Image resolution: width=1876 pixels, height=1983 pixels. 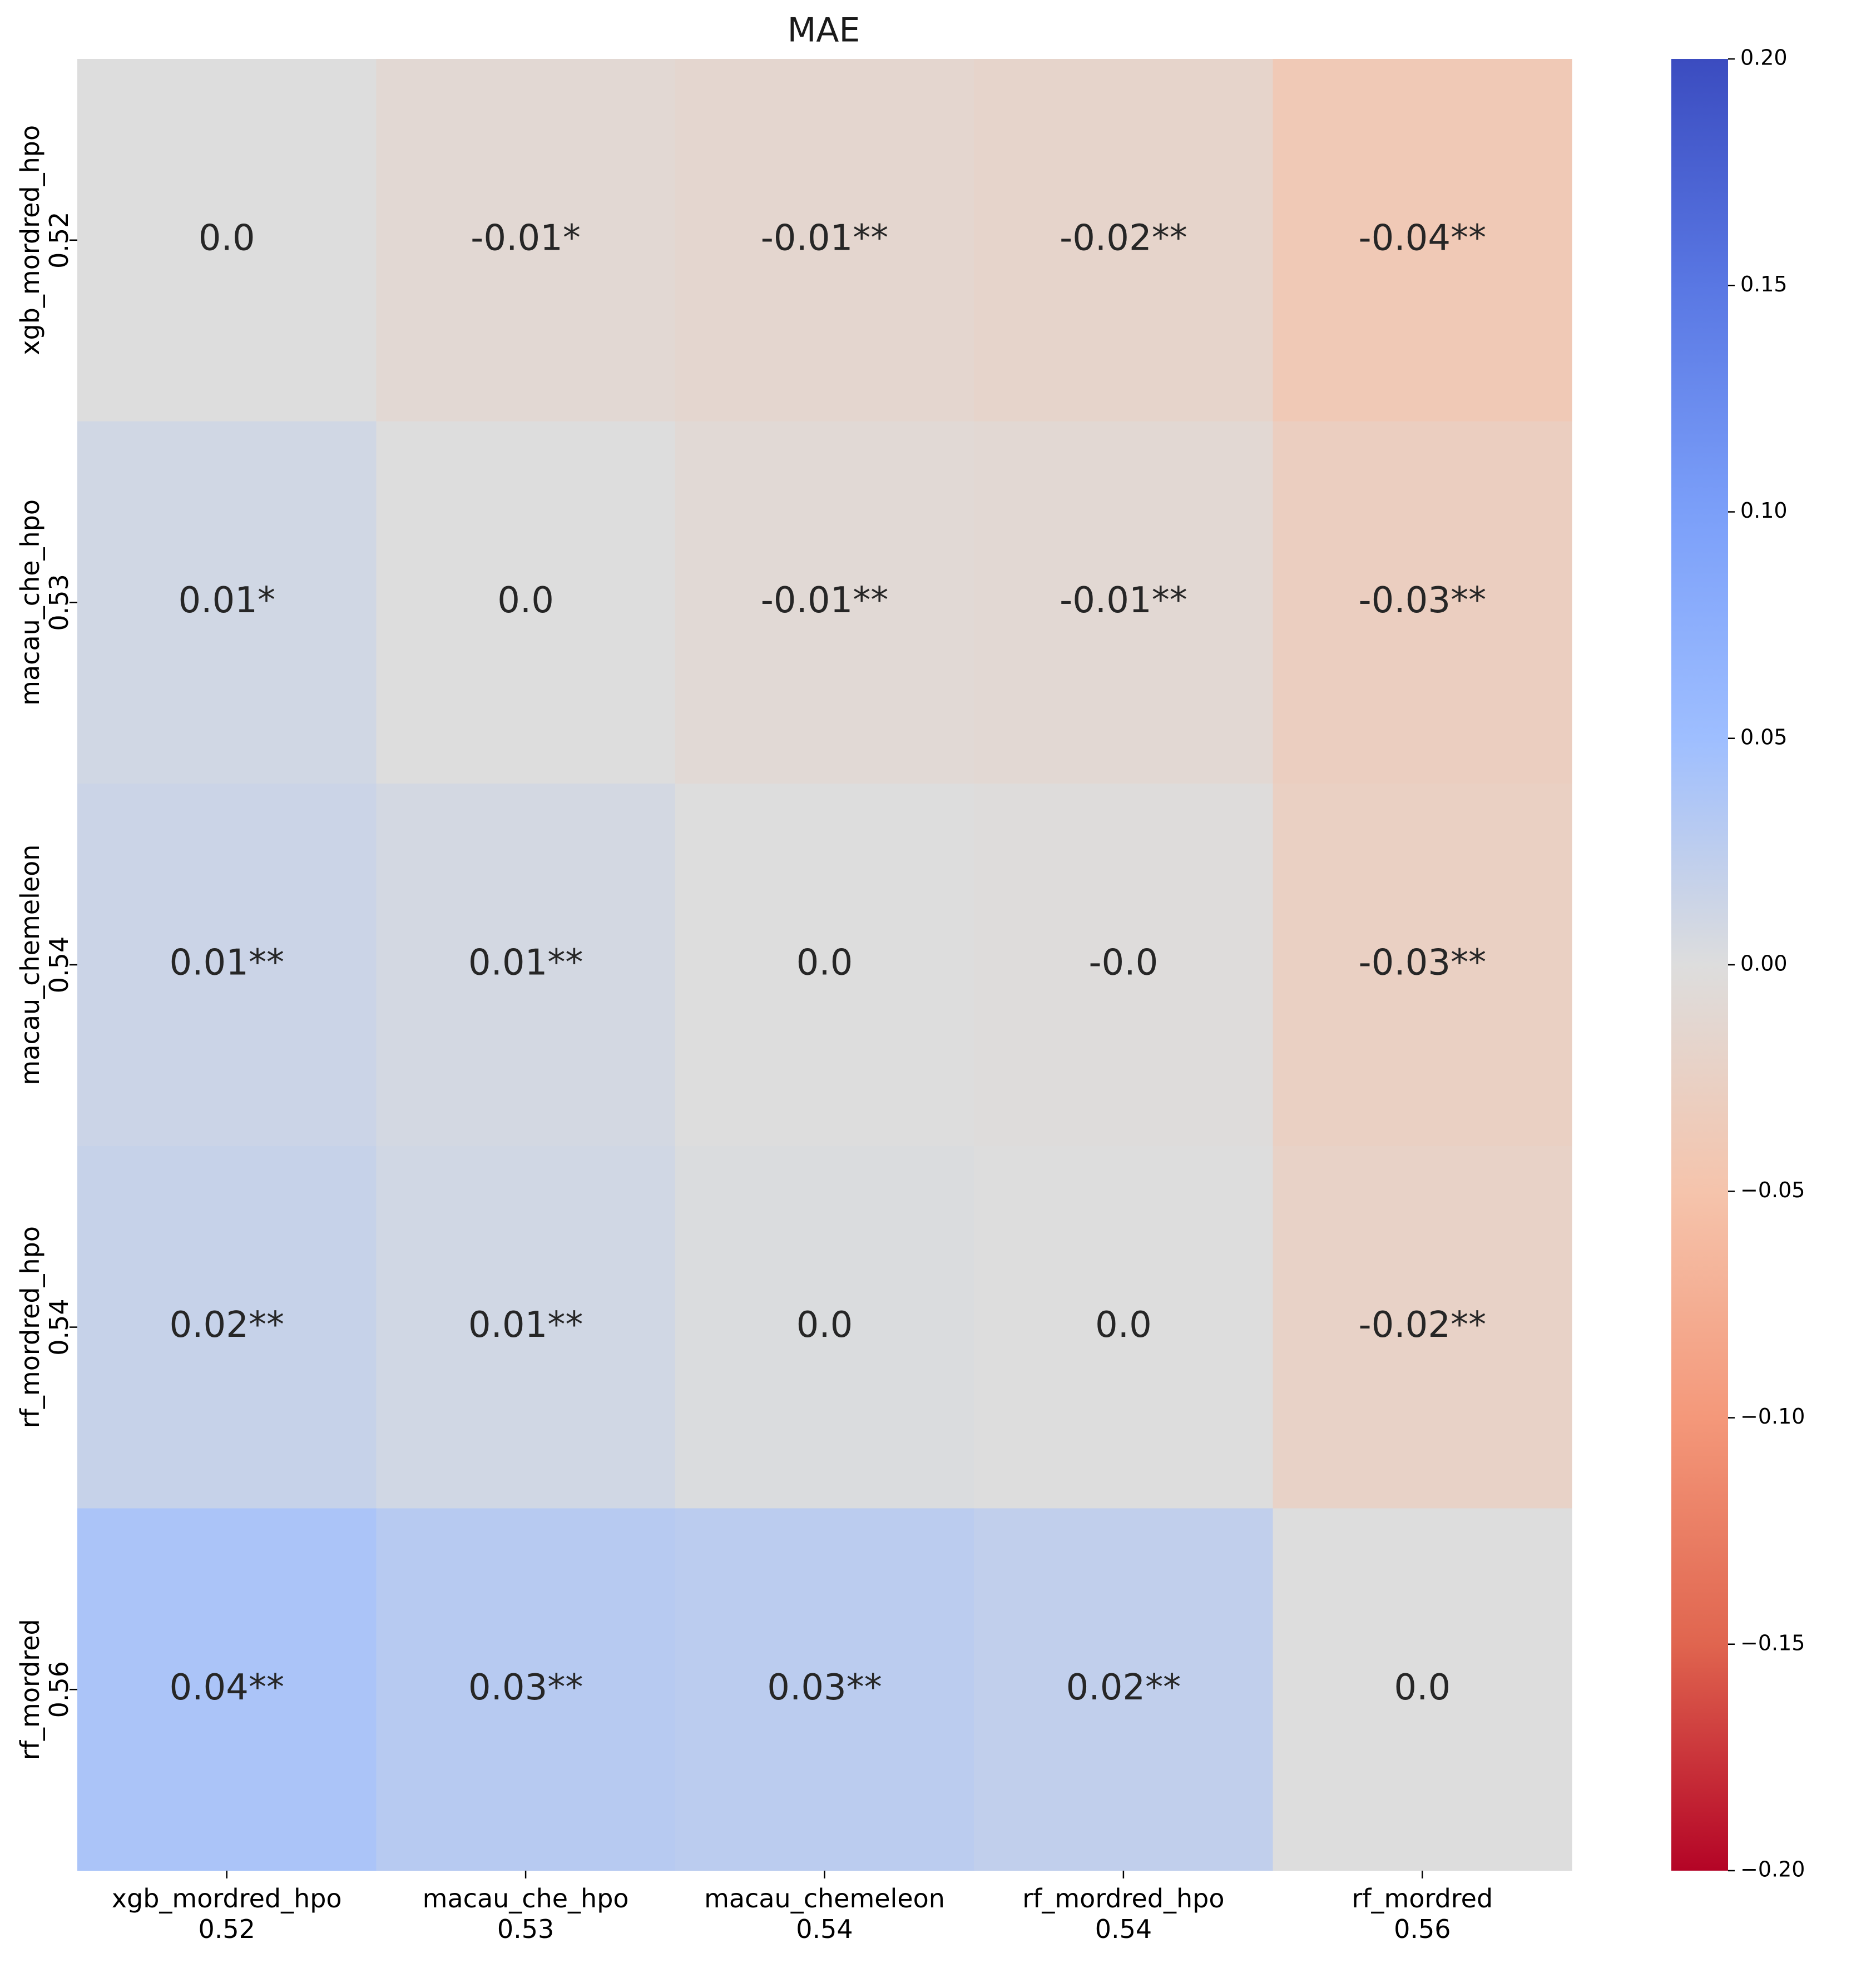 I want to click on x-tick-score-3: 0.54, so click(x=1123, y=1929).